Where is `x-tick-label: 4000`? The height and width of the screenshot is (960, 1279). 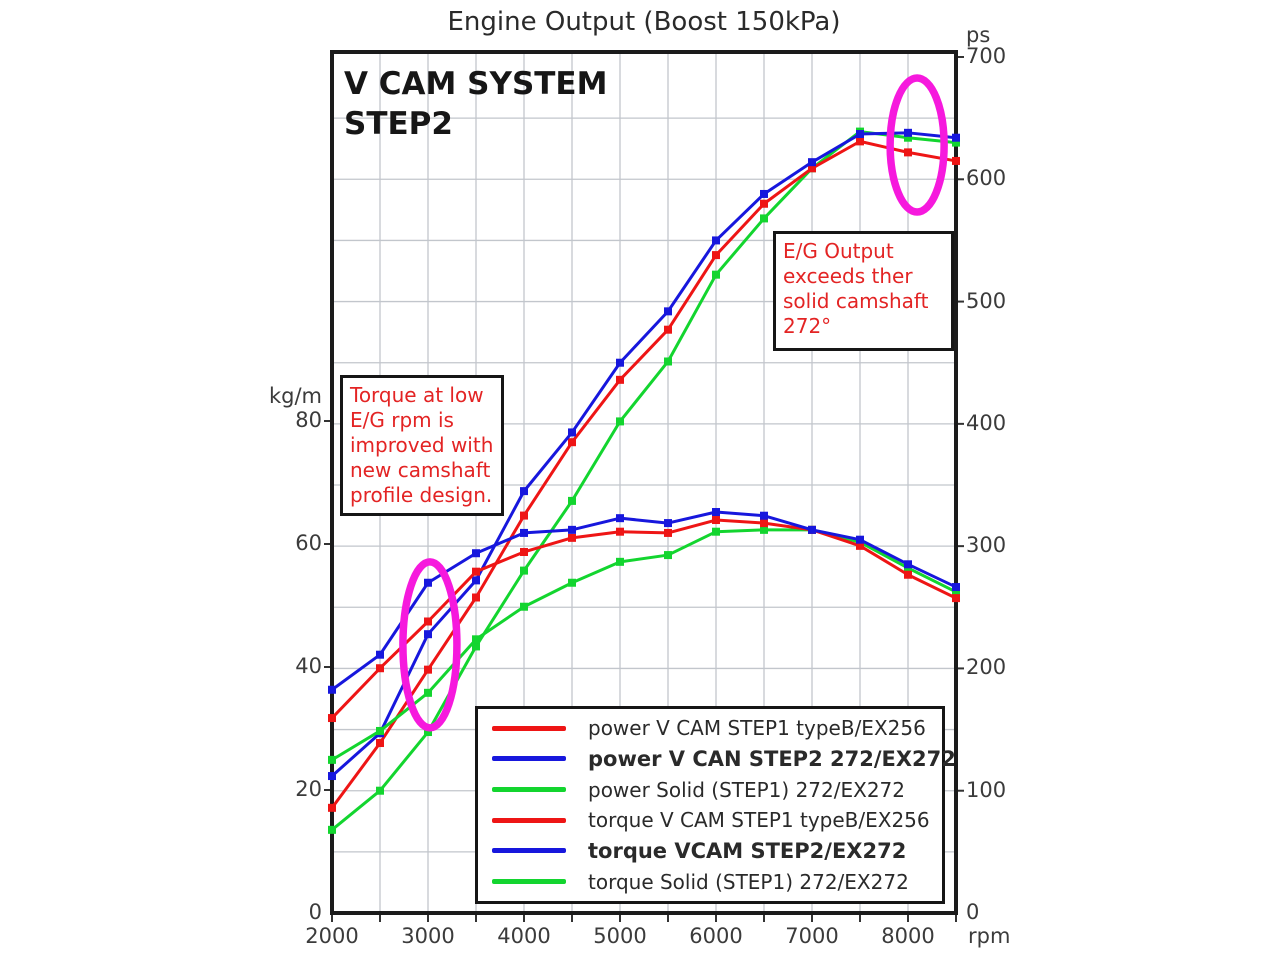 x-tick-label: 4000 is located at coordinates (524, 936).